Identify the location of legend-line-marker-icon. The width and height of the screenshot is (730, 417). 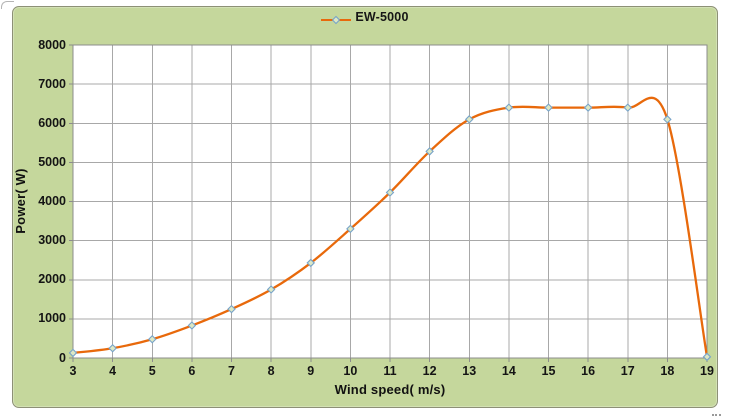
(336, 18).